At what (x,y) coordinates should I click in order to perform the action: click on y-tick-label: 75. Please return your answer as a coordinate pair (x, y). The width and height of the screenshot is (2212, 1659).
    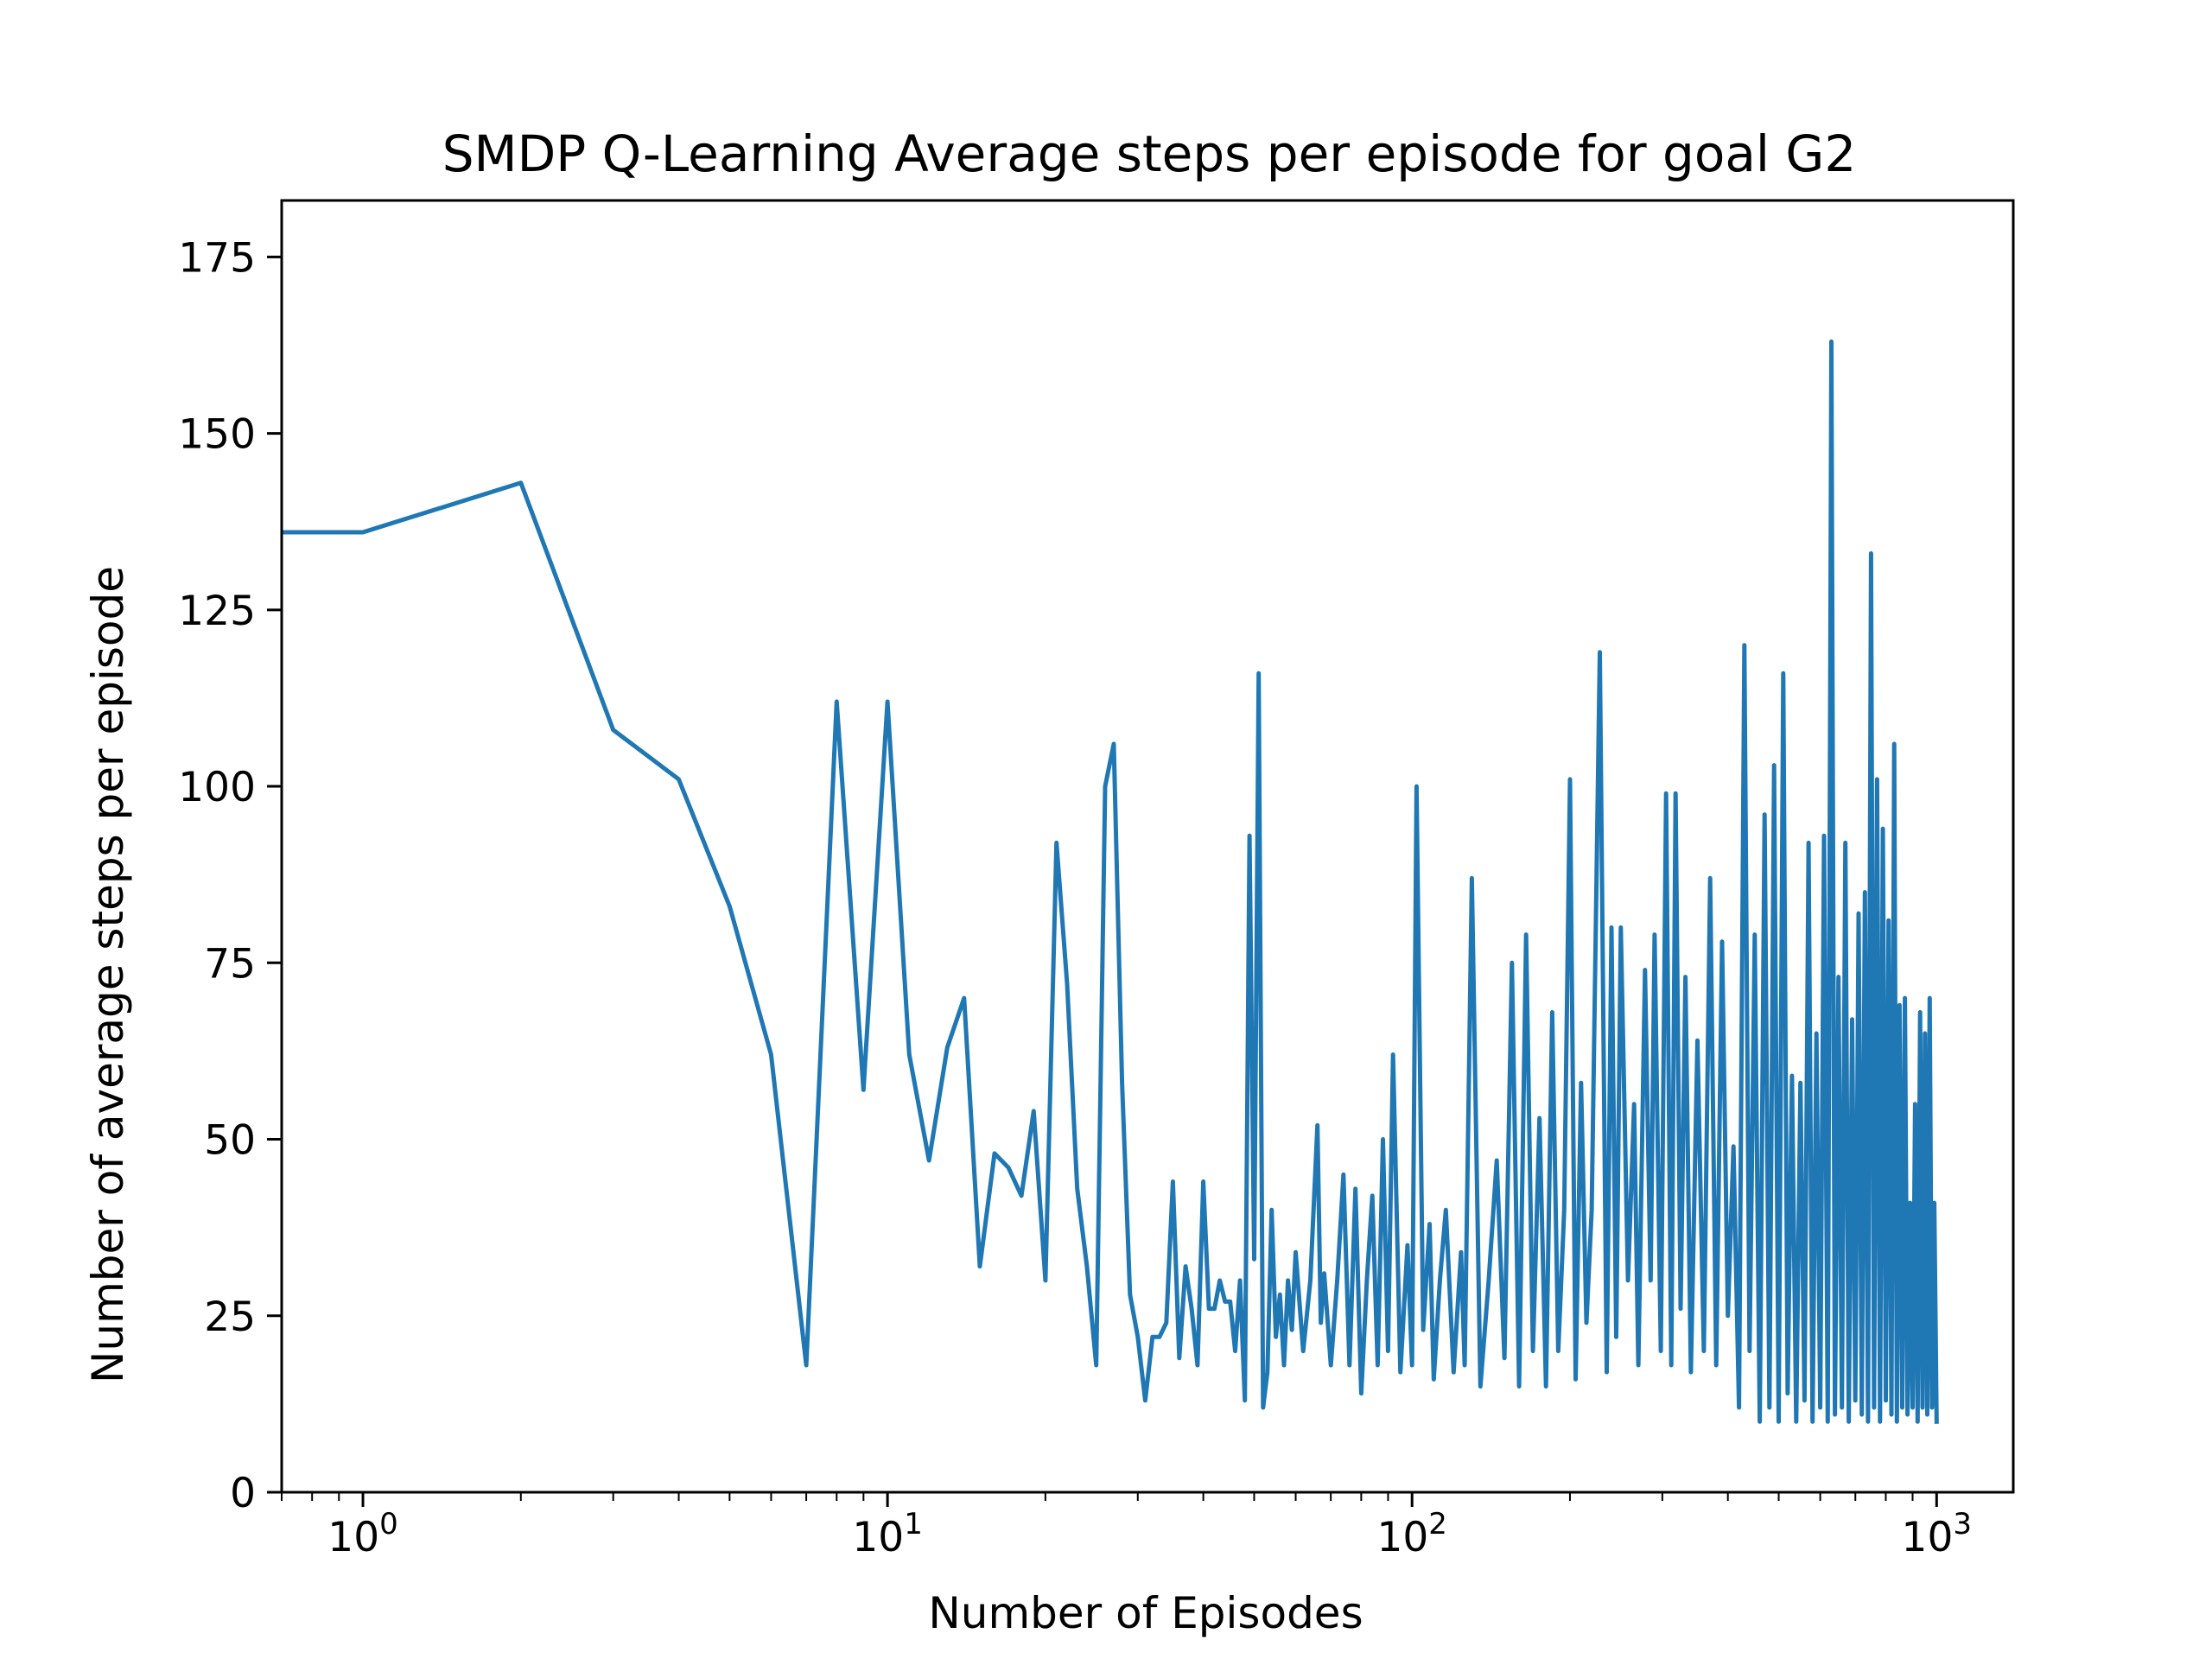
    Looking at the image, I should click on (230, 964).